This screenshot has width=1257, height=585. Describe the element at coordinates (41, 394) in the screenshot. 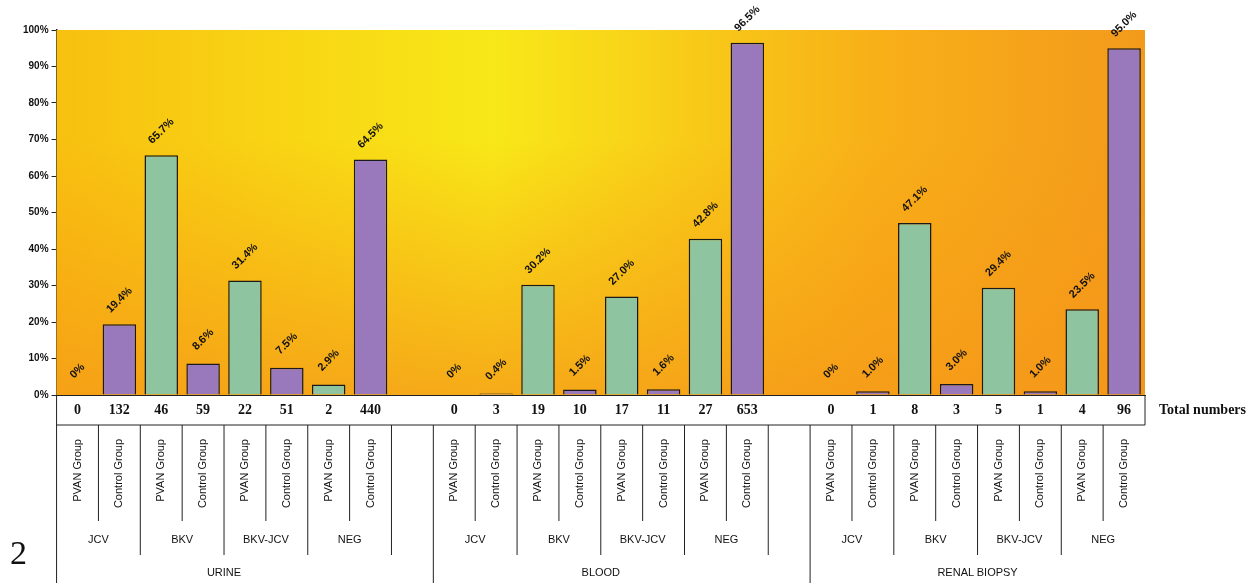

I see `y-tick-label: 0%` at that location.